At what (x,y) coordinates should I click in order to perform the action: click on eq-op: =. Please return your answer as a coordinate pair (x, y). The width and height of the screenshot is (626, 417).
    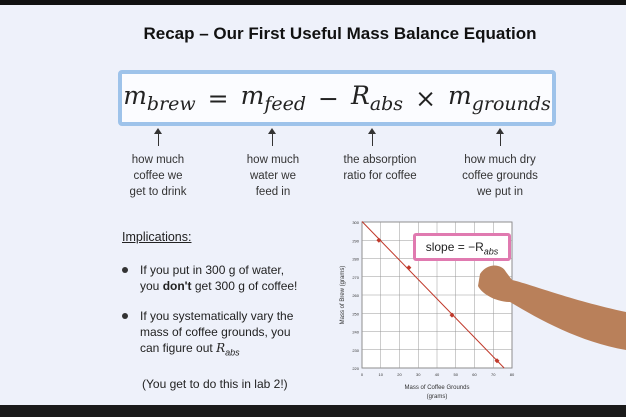
    Looking at the image, I should click on (218, 98).